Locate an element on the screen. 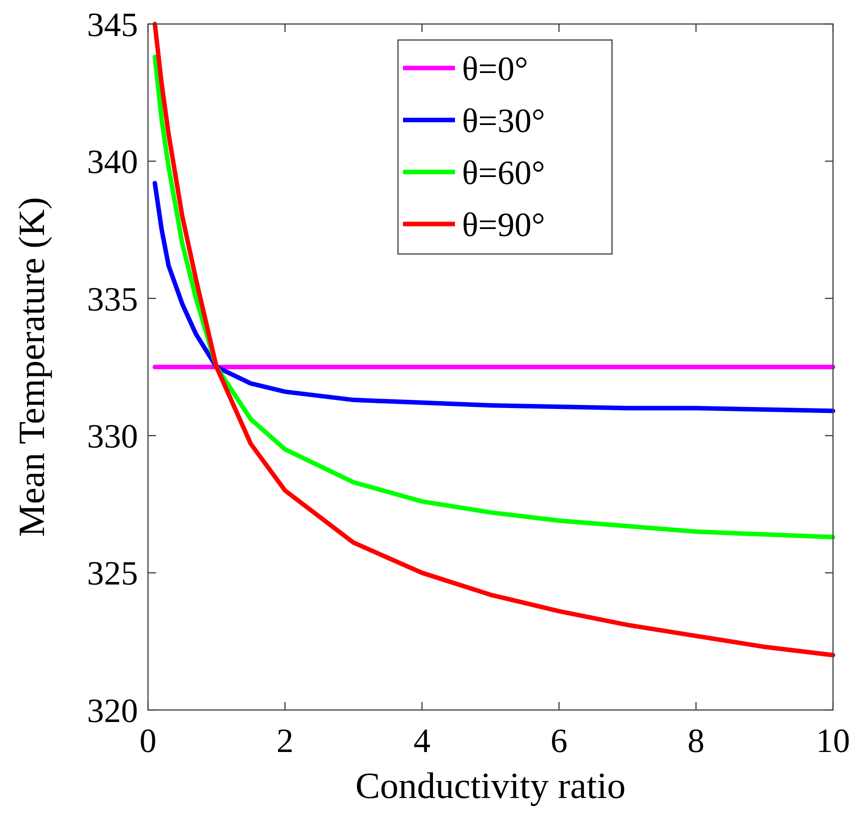 The image size is (858, 823). legend-label: θ=0° is located at coordinates (495, 69).